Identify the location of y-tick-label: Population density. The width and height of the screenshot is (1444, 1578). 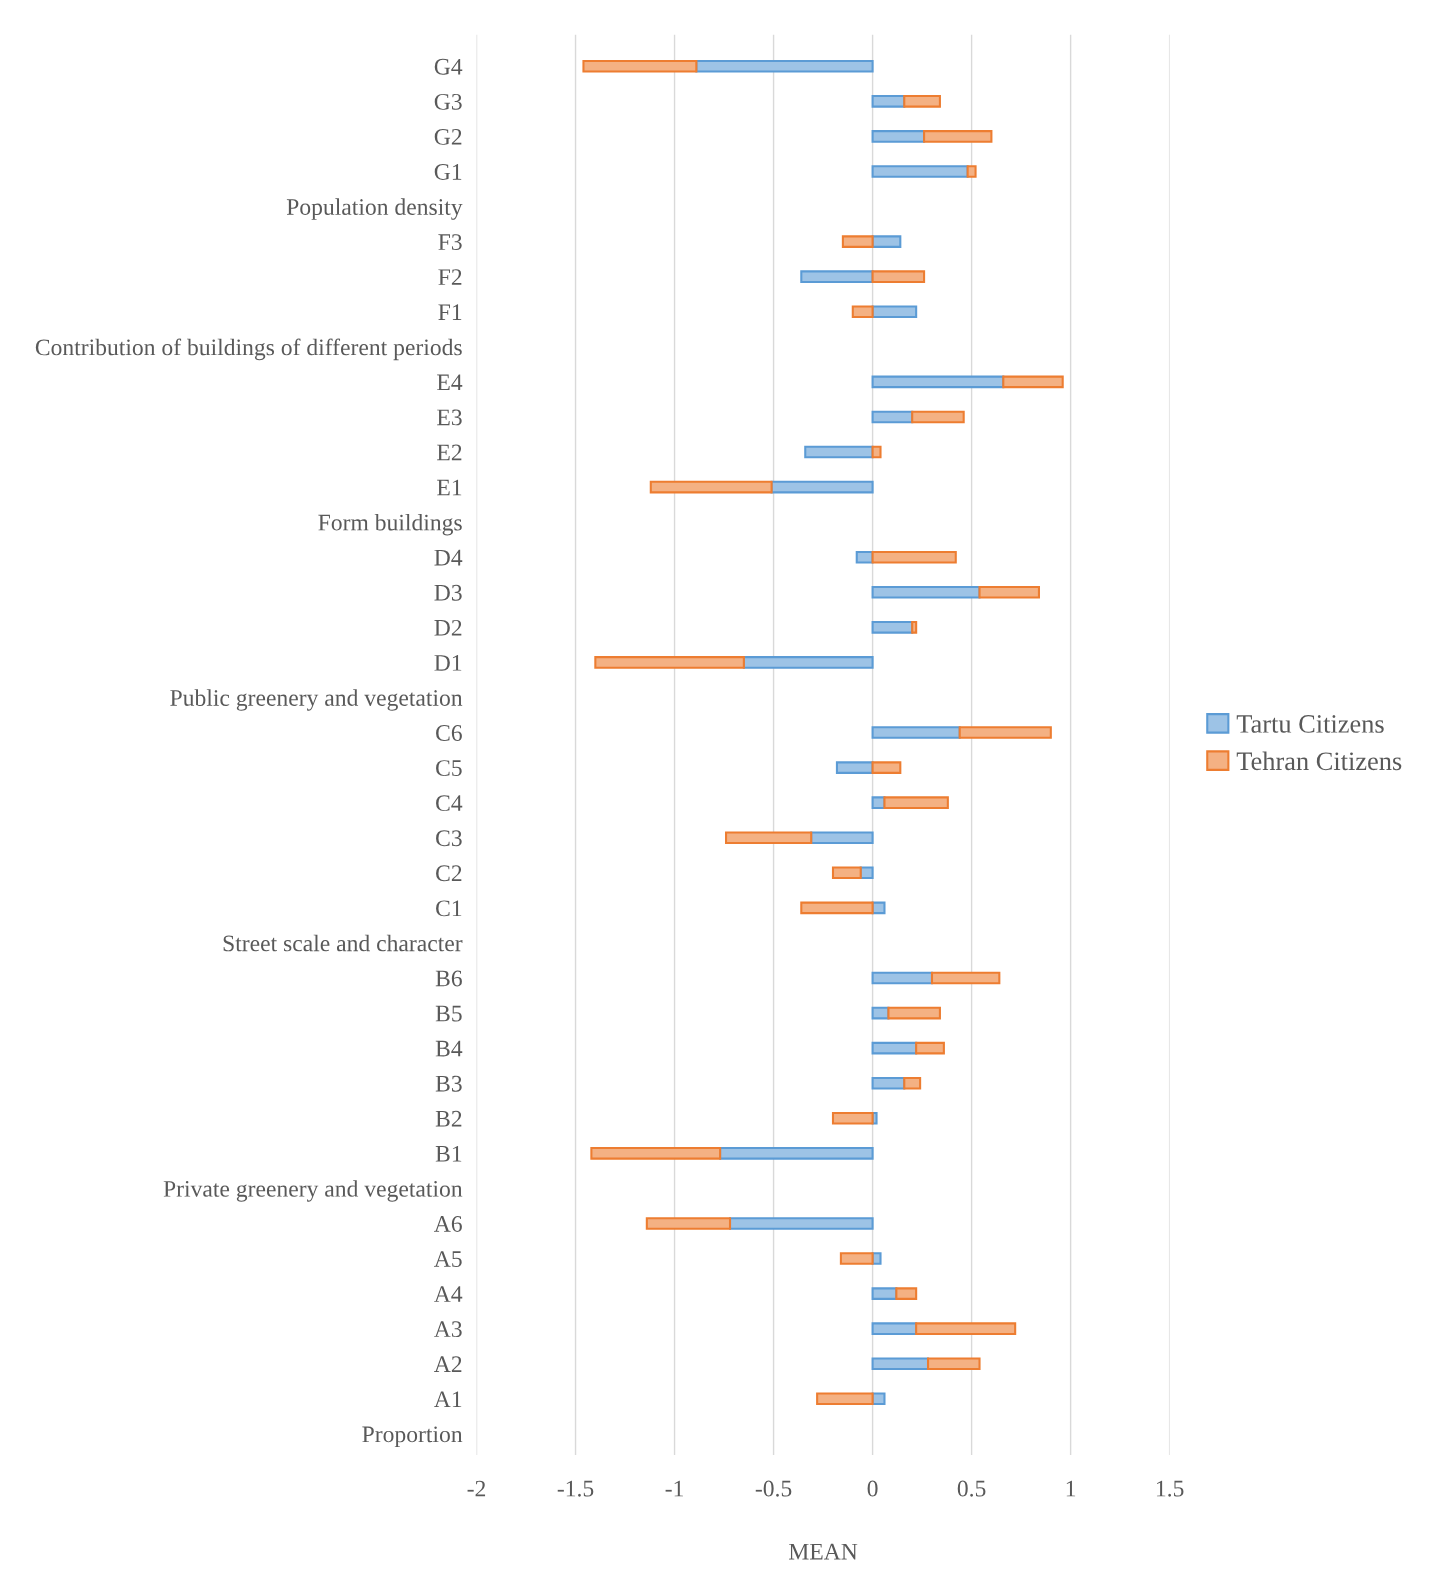
(374, 209).